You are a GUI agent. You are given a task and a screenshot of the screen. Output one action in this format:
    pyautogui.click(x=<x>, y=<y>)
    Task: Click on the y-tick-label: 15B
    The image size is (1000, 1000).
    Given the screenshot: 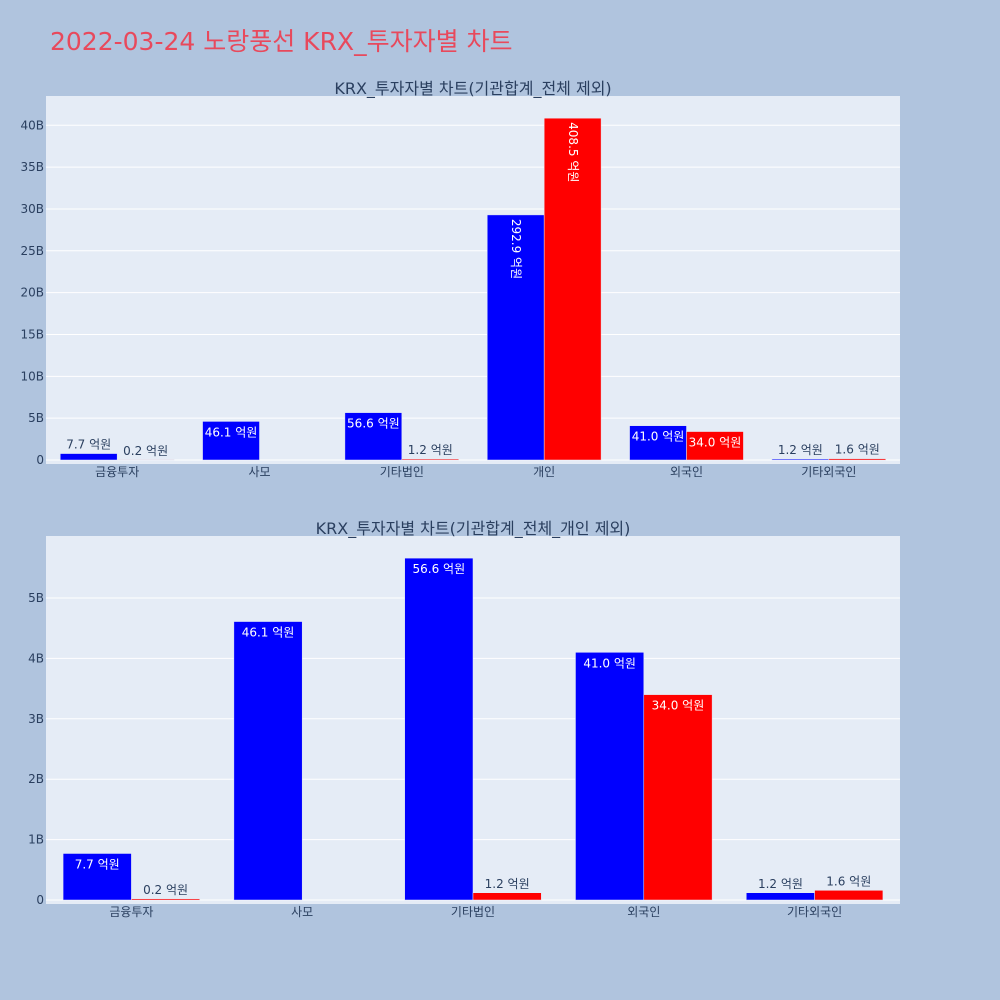 What is the action you would take?
    pyautogui.click(x=32, y=334)
    